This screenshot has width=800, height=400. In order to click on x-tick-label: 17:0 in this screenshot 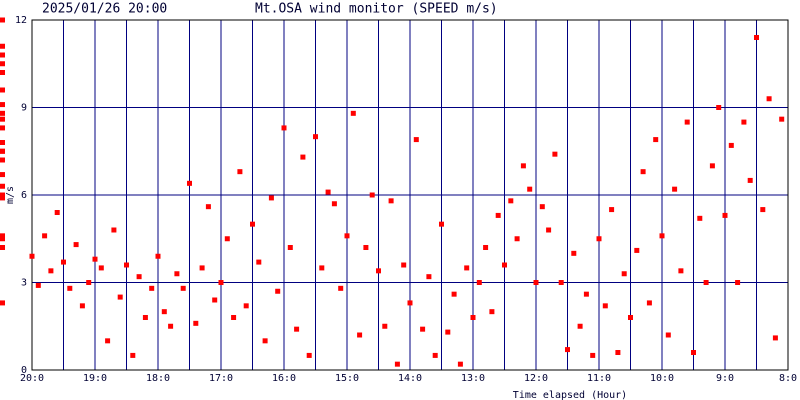, I will do `click(221, 378)`.